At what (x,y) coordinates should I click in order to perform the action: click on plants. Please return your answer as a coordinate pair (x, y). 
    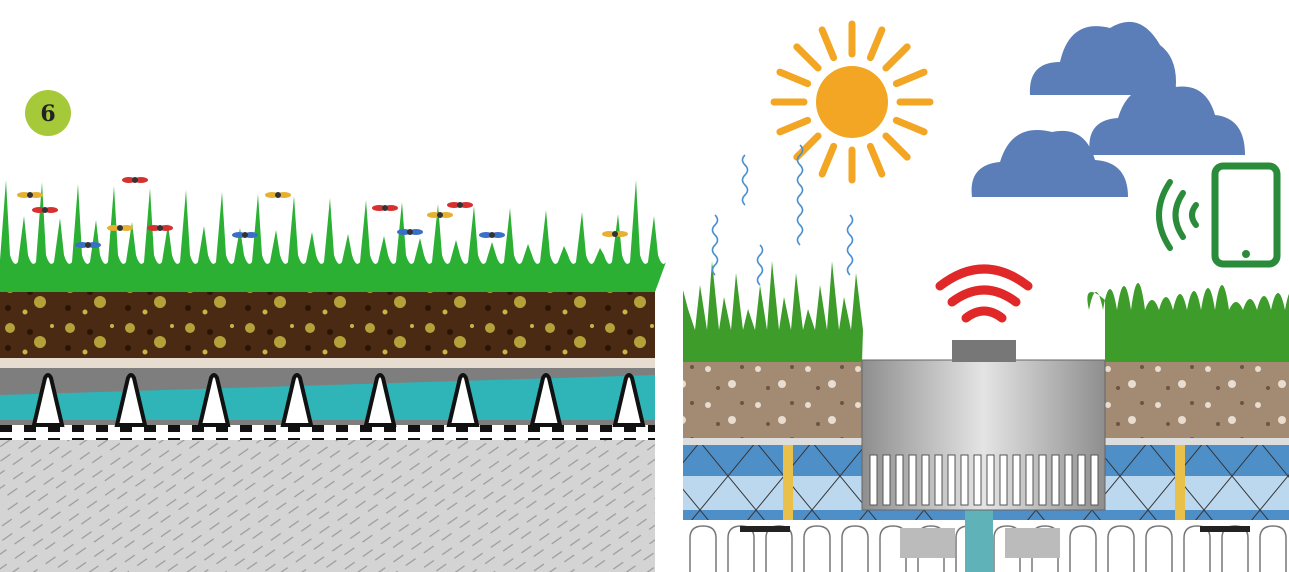
    Looking at the image, I should click on (986, 311).